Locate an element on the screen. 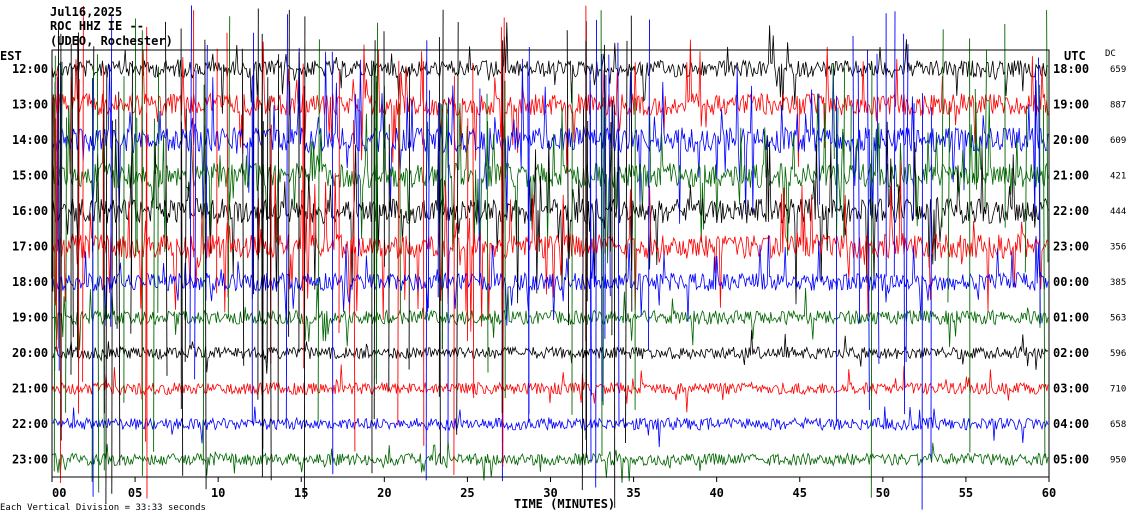  dc-offset-label: 609 is located at coordinates (1118, 141).